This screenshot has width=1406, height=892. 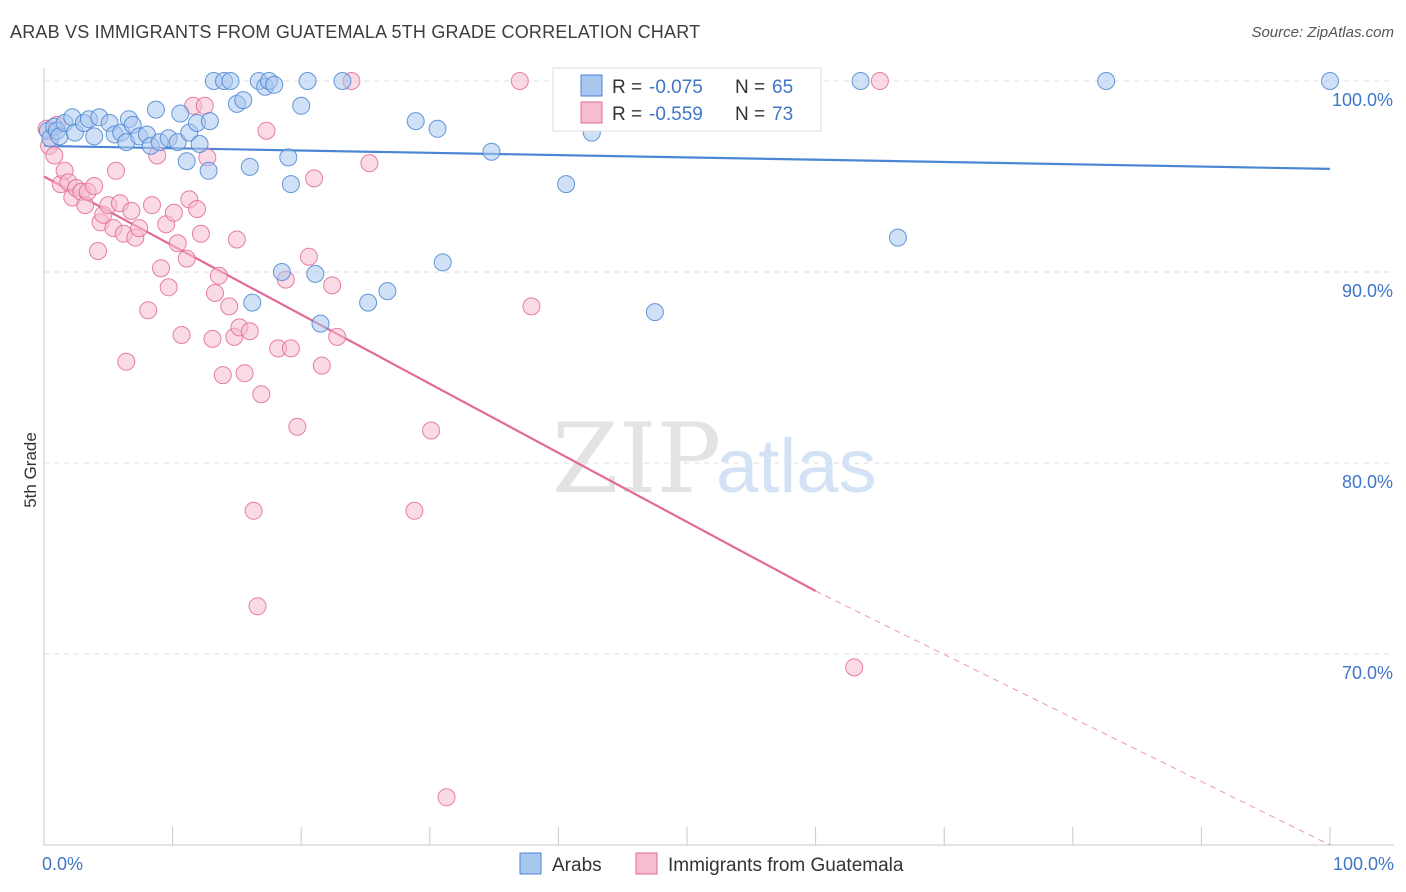 What do you see at coordinates (687, 157) in the screenshot?
I see `trend-line-arabs` at bounding box center [687, 157].